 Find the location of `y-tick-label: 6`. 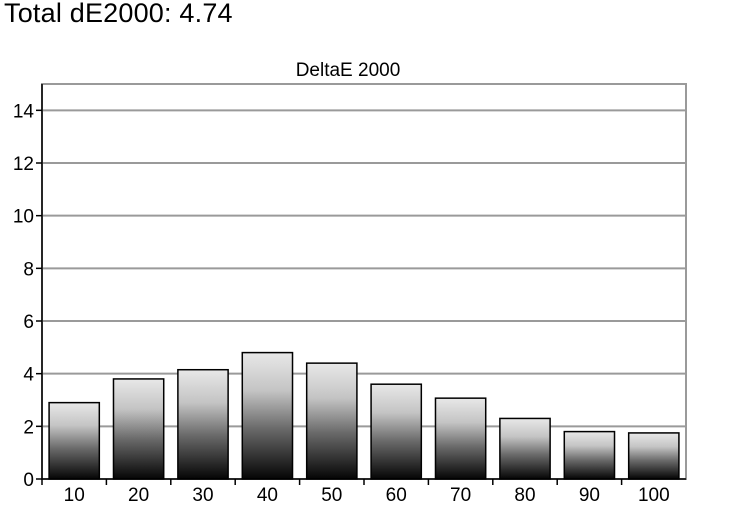

y-tick-label: 6 is located at coordinates (28, 322).